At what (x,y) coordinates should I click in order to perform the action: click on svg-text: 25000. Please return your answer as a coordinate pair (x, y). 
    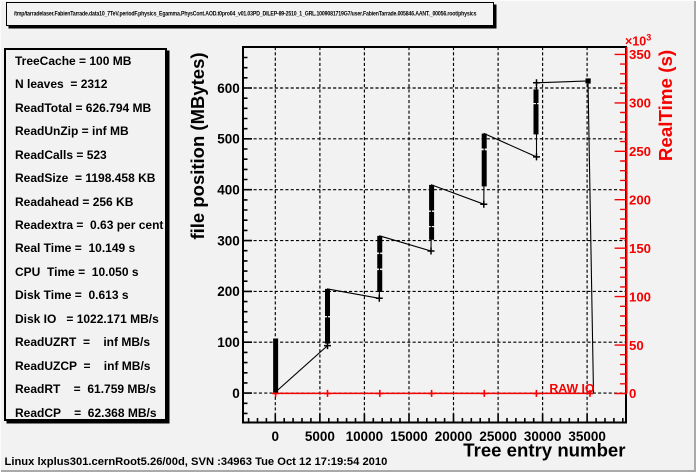
    Looking at the image, I should click on (498, 436).